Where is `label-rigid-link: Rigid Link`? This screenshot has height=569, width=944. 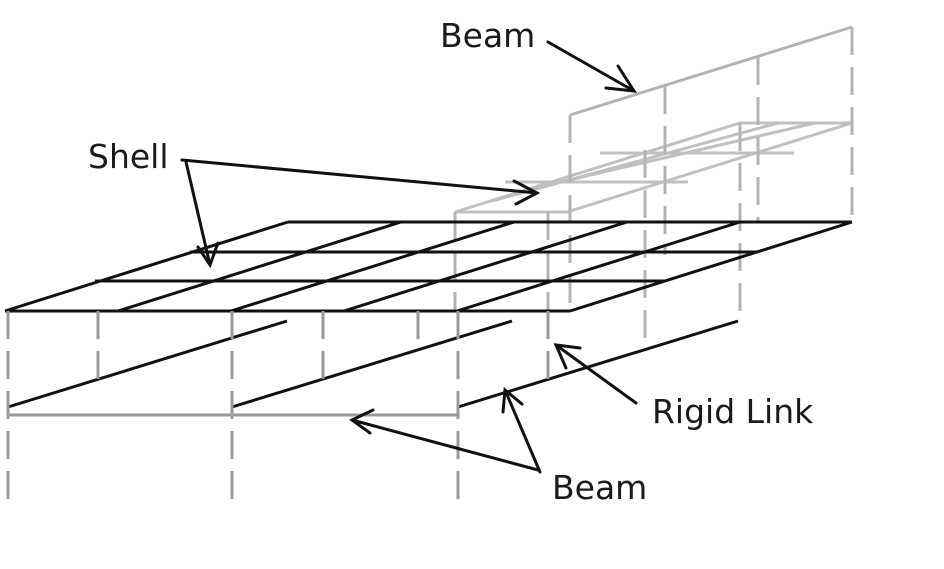 label-rigid-link: Rigid Link is located at coordinates (733, 411).